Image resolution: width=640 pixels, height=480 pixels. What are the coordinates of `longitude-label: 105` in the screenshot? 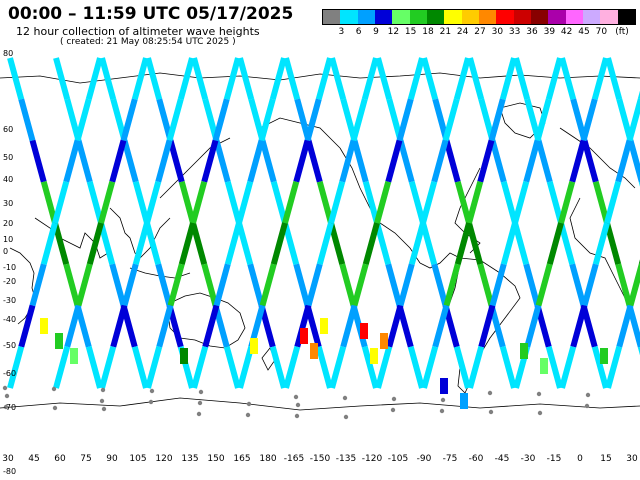 It's located at (137, 459).